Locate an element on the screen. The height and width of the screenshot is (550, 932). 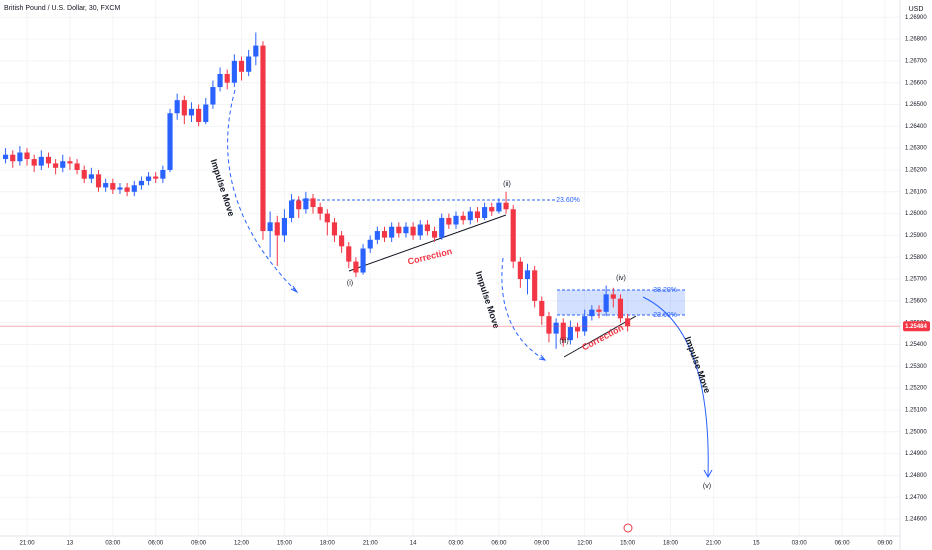
y-tick-label: 1.26100 is located at coordinates (916, 192).